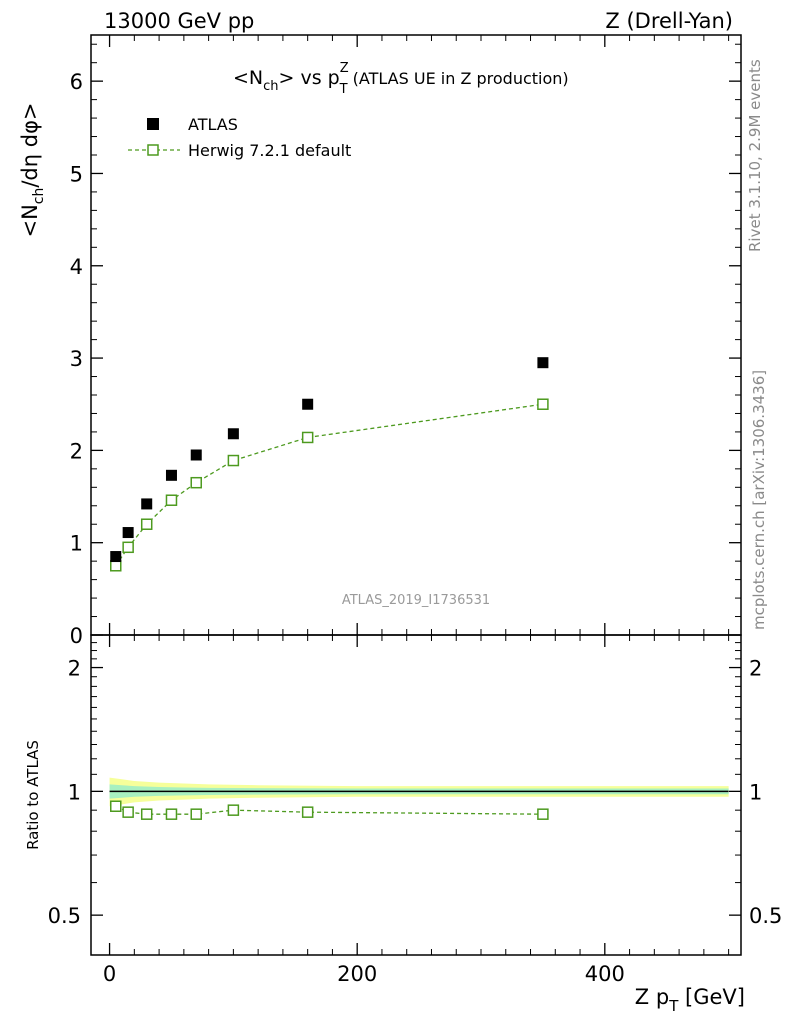 The image size is (786, 1024). What do you see at coordinates (33, 795) in the screenshot?
I see `ratio-y-axis-title: Ratio to ATLAS` at bounding box center [33, 795].